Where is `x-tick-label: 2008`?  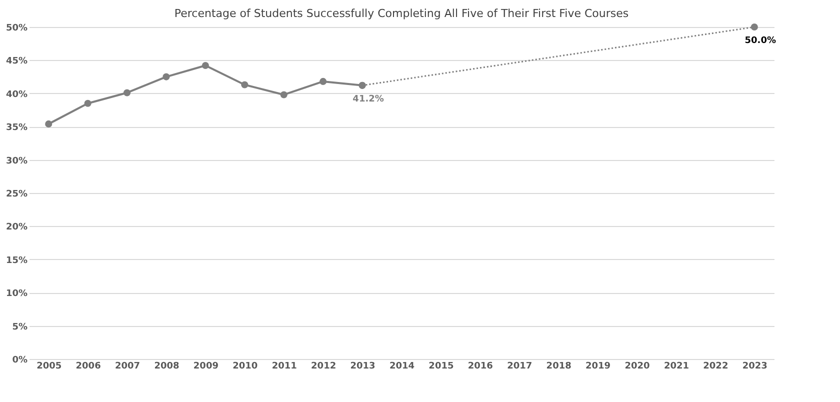
x-tick-label: 2008 is located at coordinates (167, 367).